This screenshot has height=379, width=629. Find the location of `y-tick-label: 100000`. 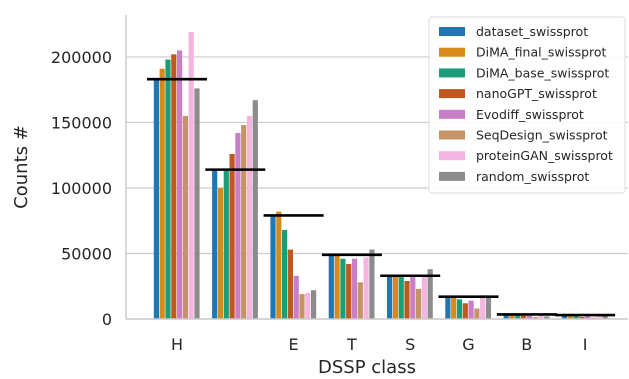

y-tick-label: 100000 is located at coordinates (81, 188).